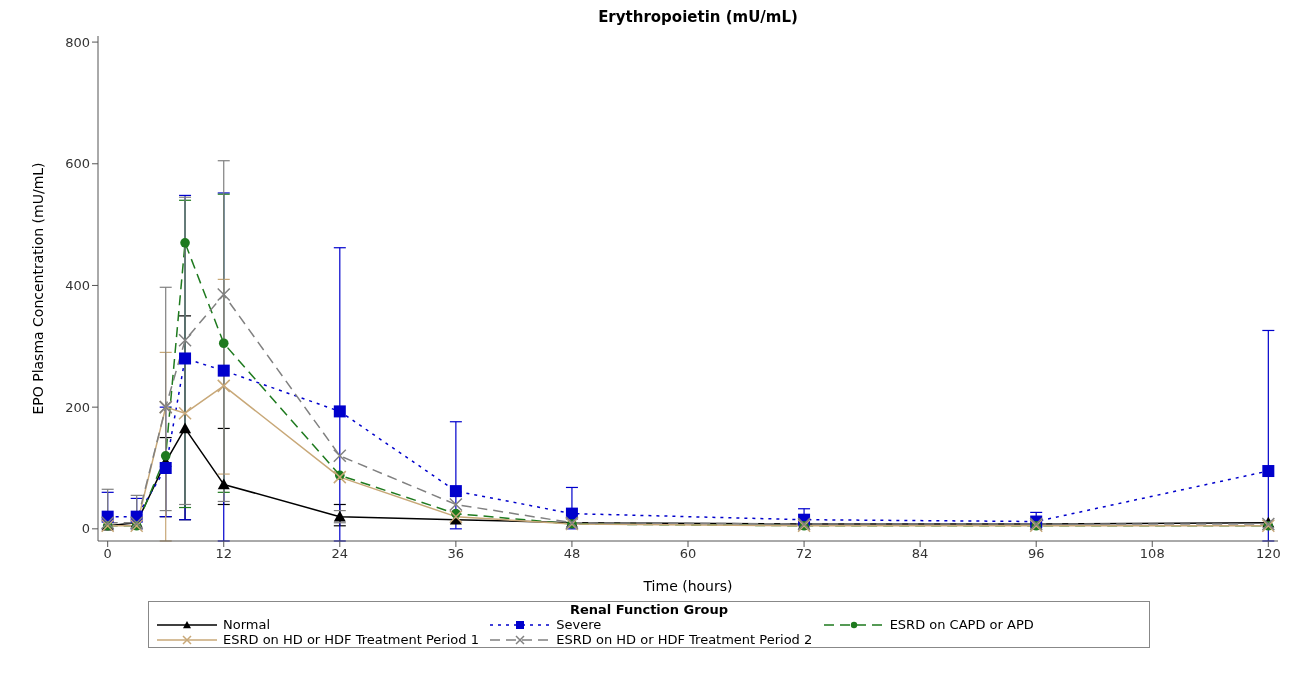  I want to click on x-tick-label: 108, so click(1152, 554).